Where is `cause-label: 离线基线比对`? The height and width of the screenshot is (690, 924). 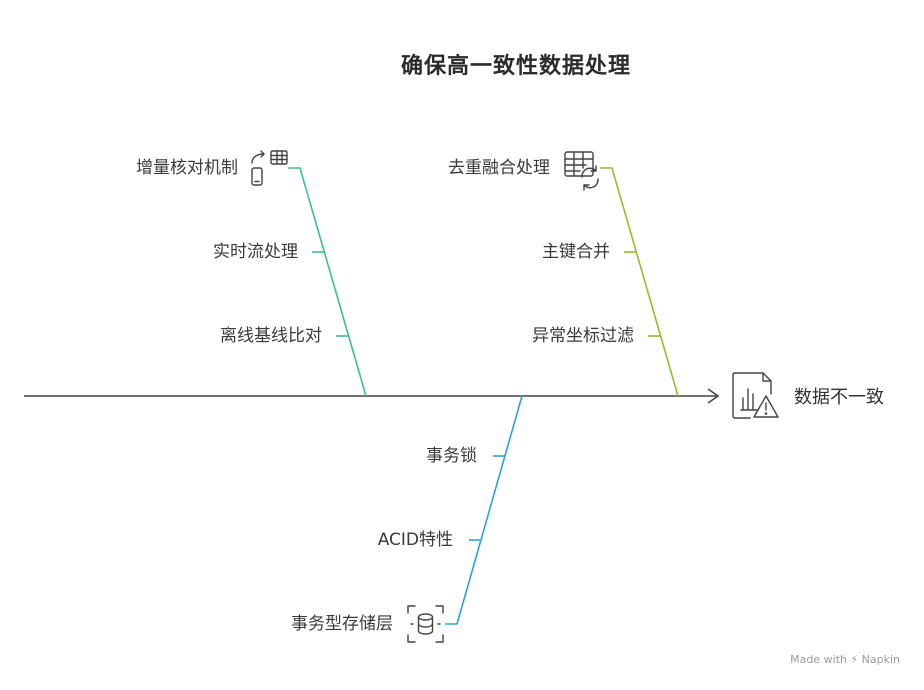
cause-label: 离线基线比对 is located at coordinates (271, 336).